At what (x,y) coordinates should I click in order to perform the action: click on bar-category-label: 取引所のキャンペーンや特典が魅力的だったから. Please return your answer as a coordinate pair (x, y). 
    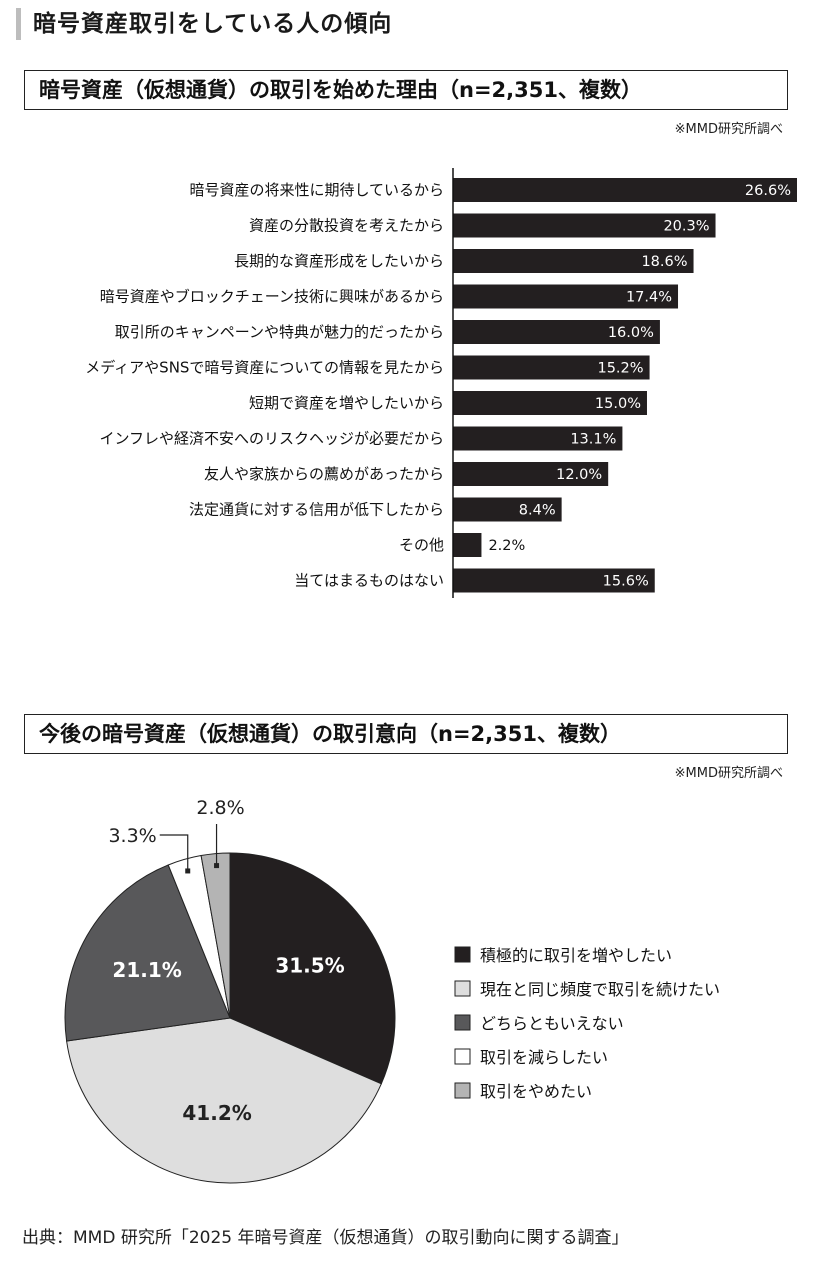
    Looking at the image, I should click on (279, 332).